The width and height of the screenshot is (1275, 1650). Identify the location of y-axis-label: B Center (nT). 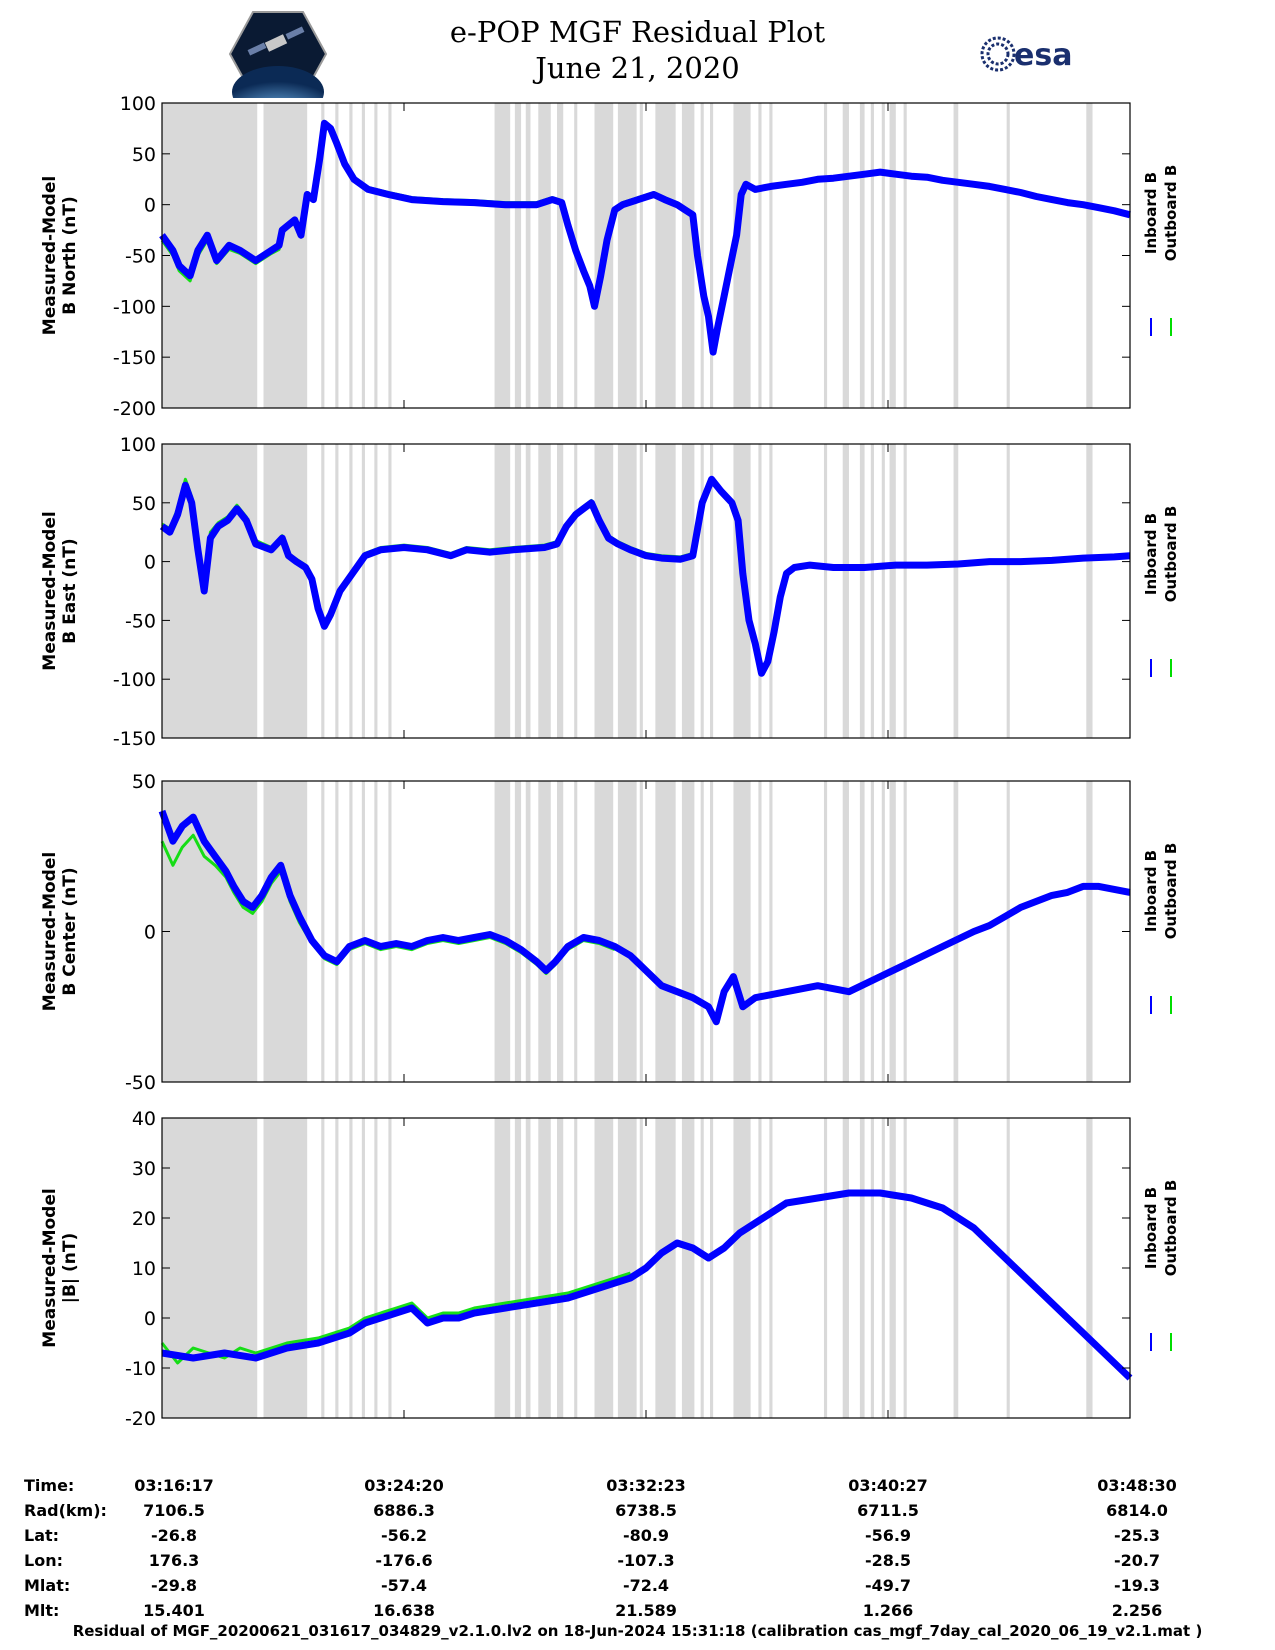
(70, 931).